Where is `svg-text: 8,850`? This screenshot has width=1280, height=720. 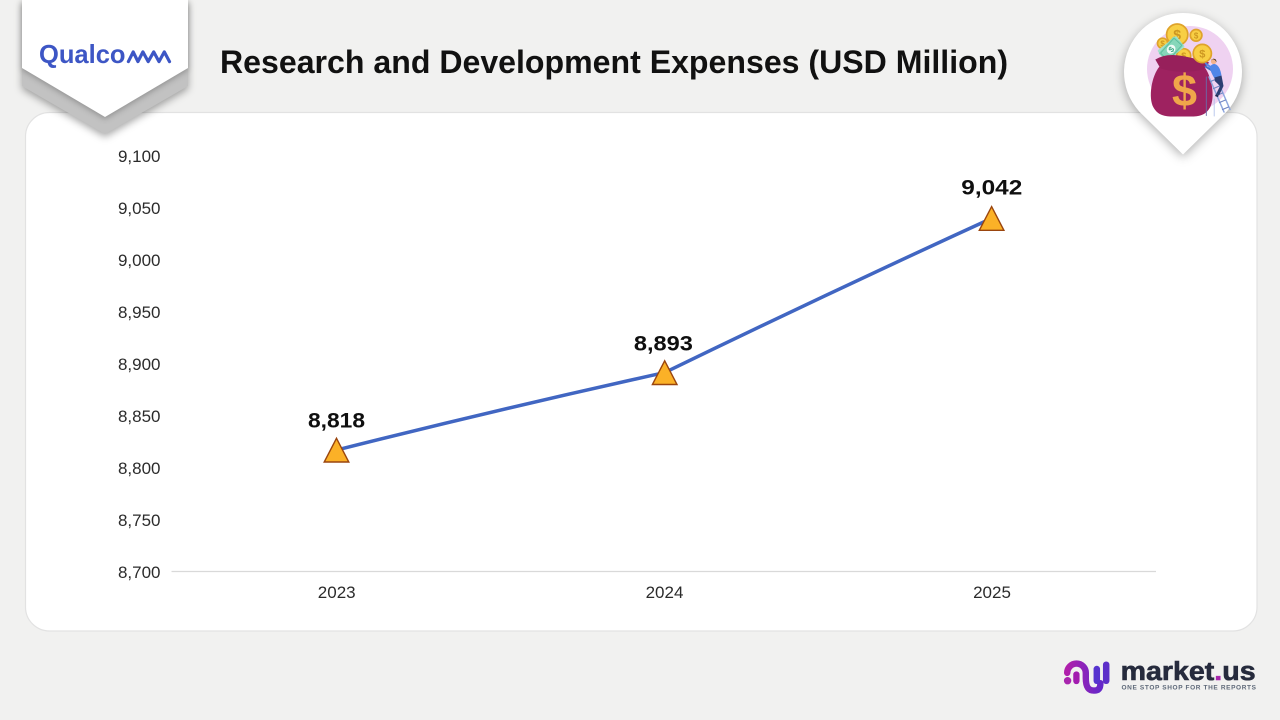
svg-text: 8,850 is located at coordinates (139, 416).